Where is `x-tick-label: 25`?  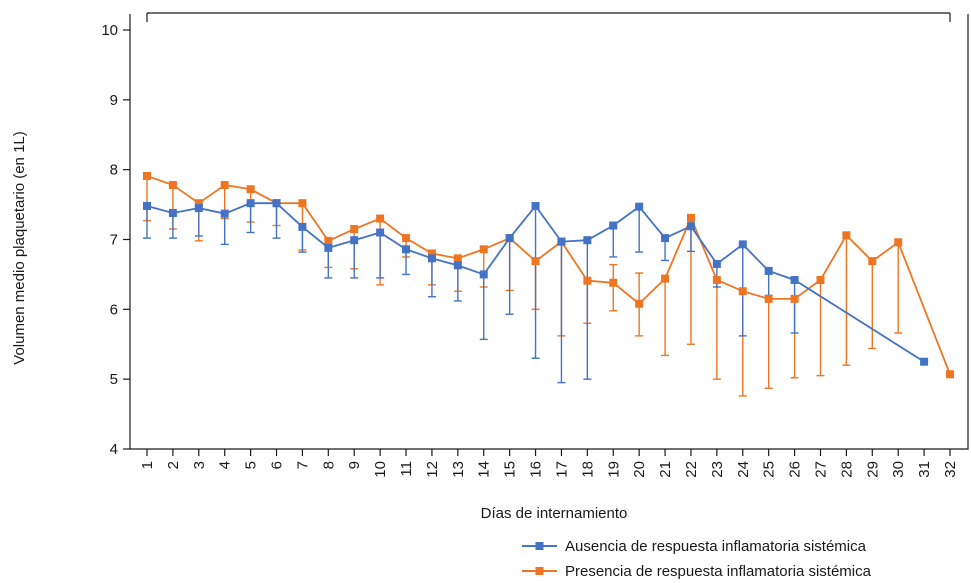
x-tick-label: 25 is located at coordinates (769, 469).